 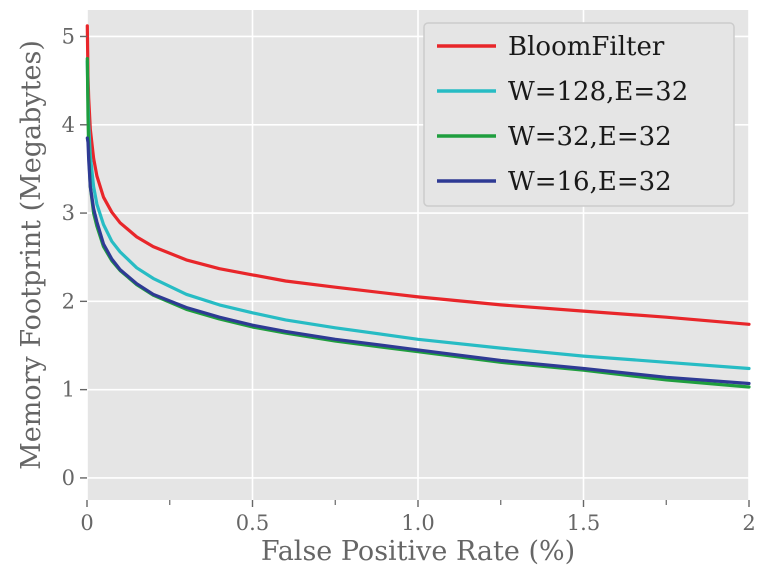 I want to click on legend-label: W=128,E=32, so click(x=598, y=92).